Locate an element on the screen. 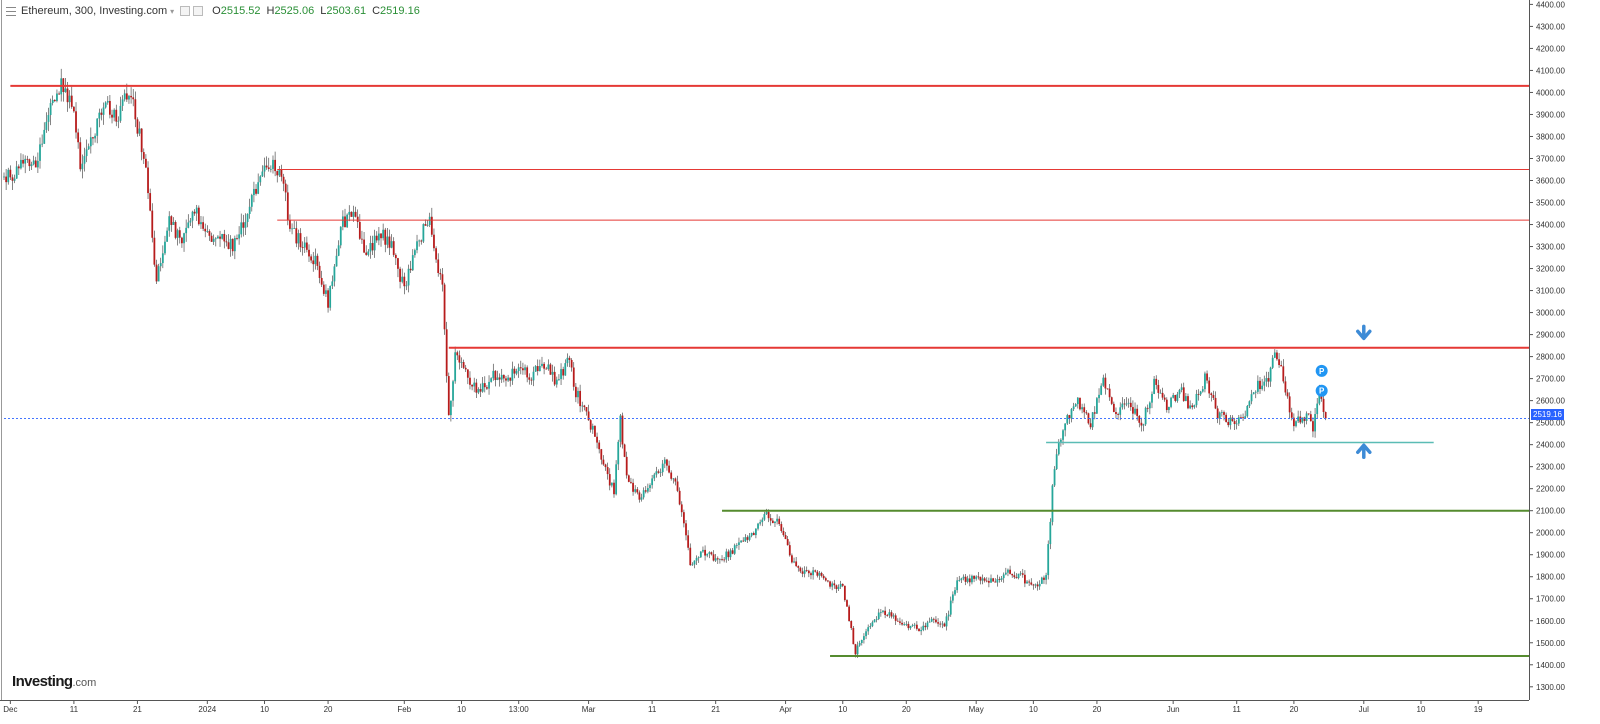 Image resolution: width=1600 pixels, height=724 pixels. menu-icon is located at coordinates (11, 11).